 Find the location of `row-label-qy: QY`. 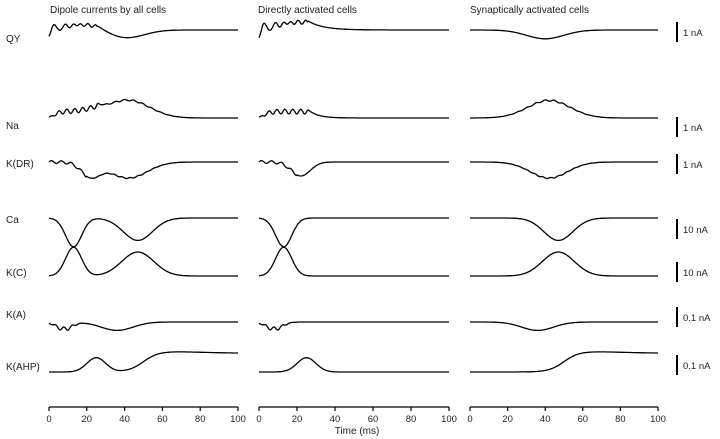

row-label-qy: QY is located at coordinates (13, 39).